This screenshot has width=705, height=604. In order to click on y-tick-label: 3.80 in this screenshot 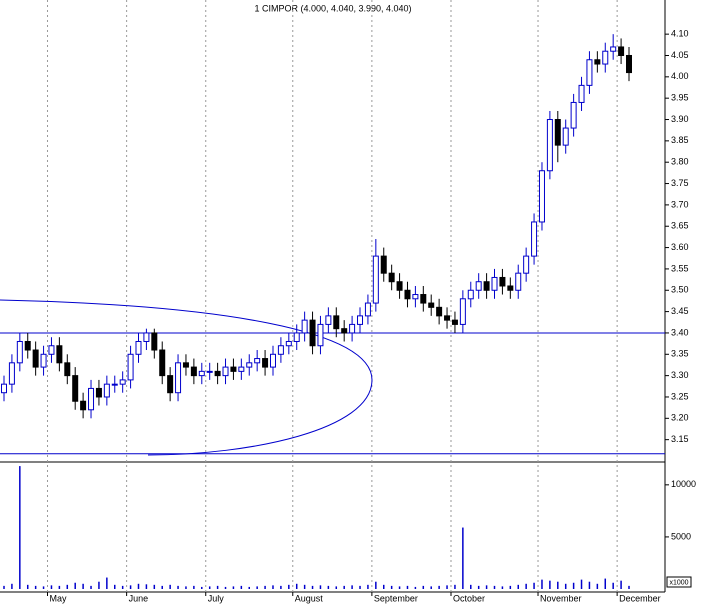, I will do `click(680, 162)`.